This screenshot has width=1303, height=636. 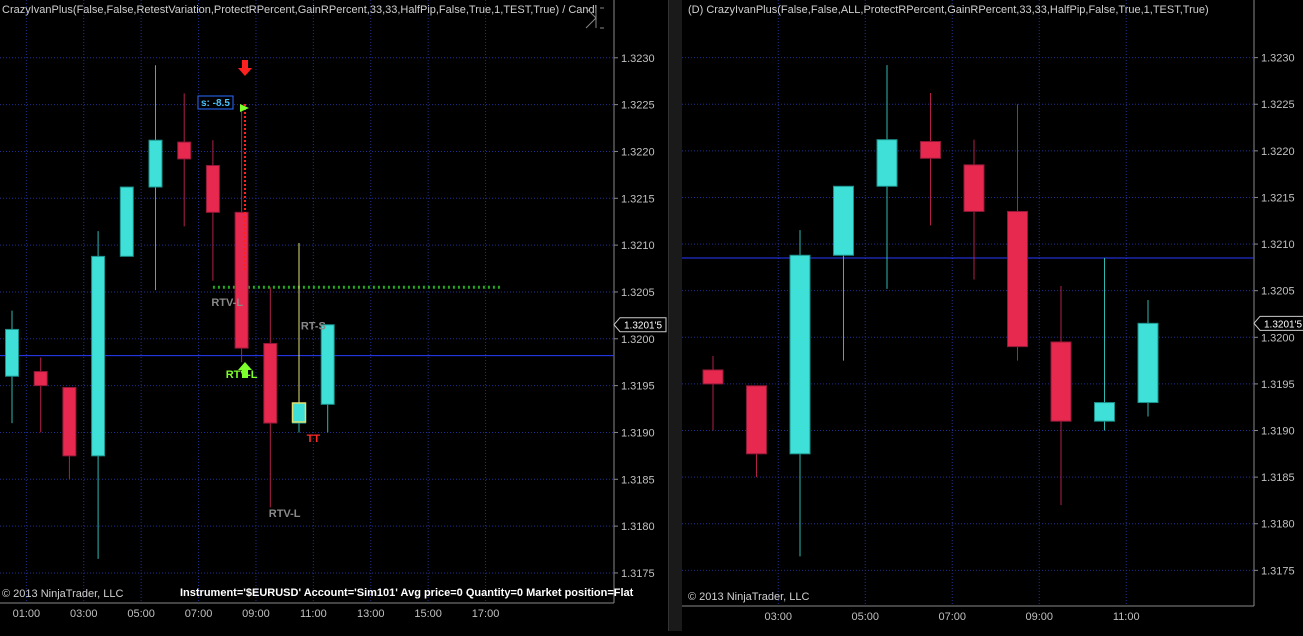 I want to click on buy-arrow-icon, so click(x=245, y=370).